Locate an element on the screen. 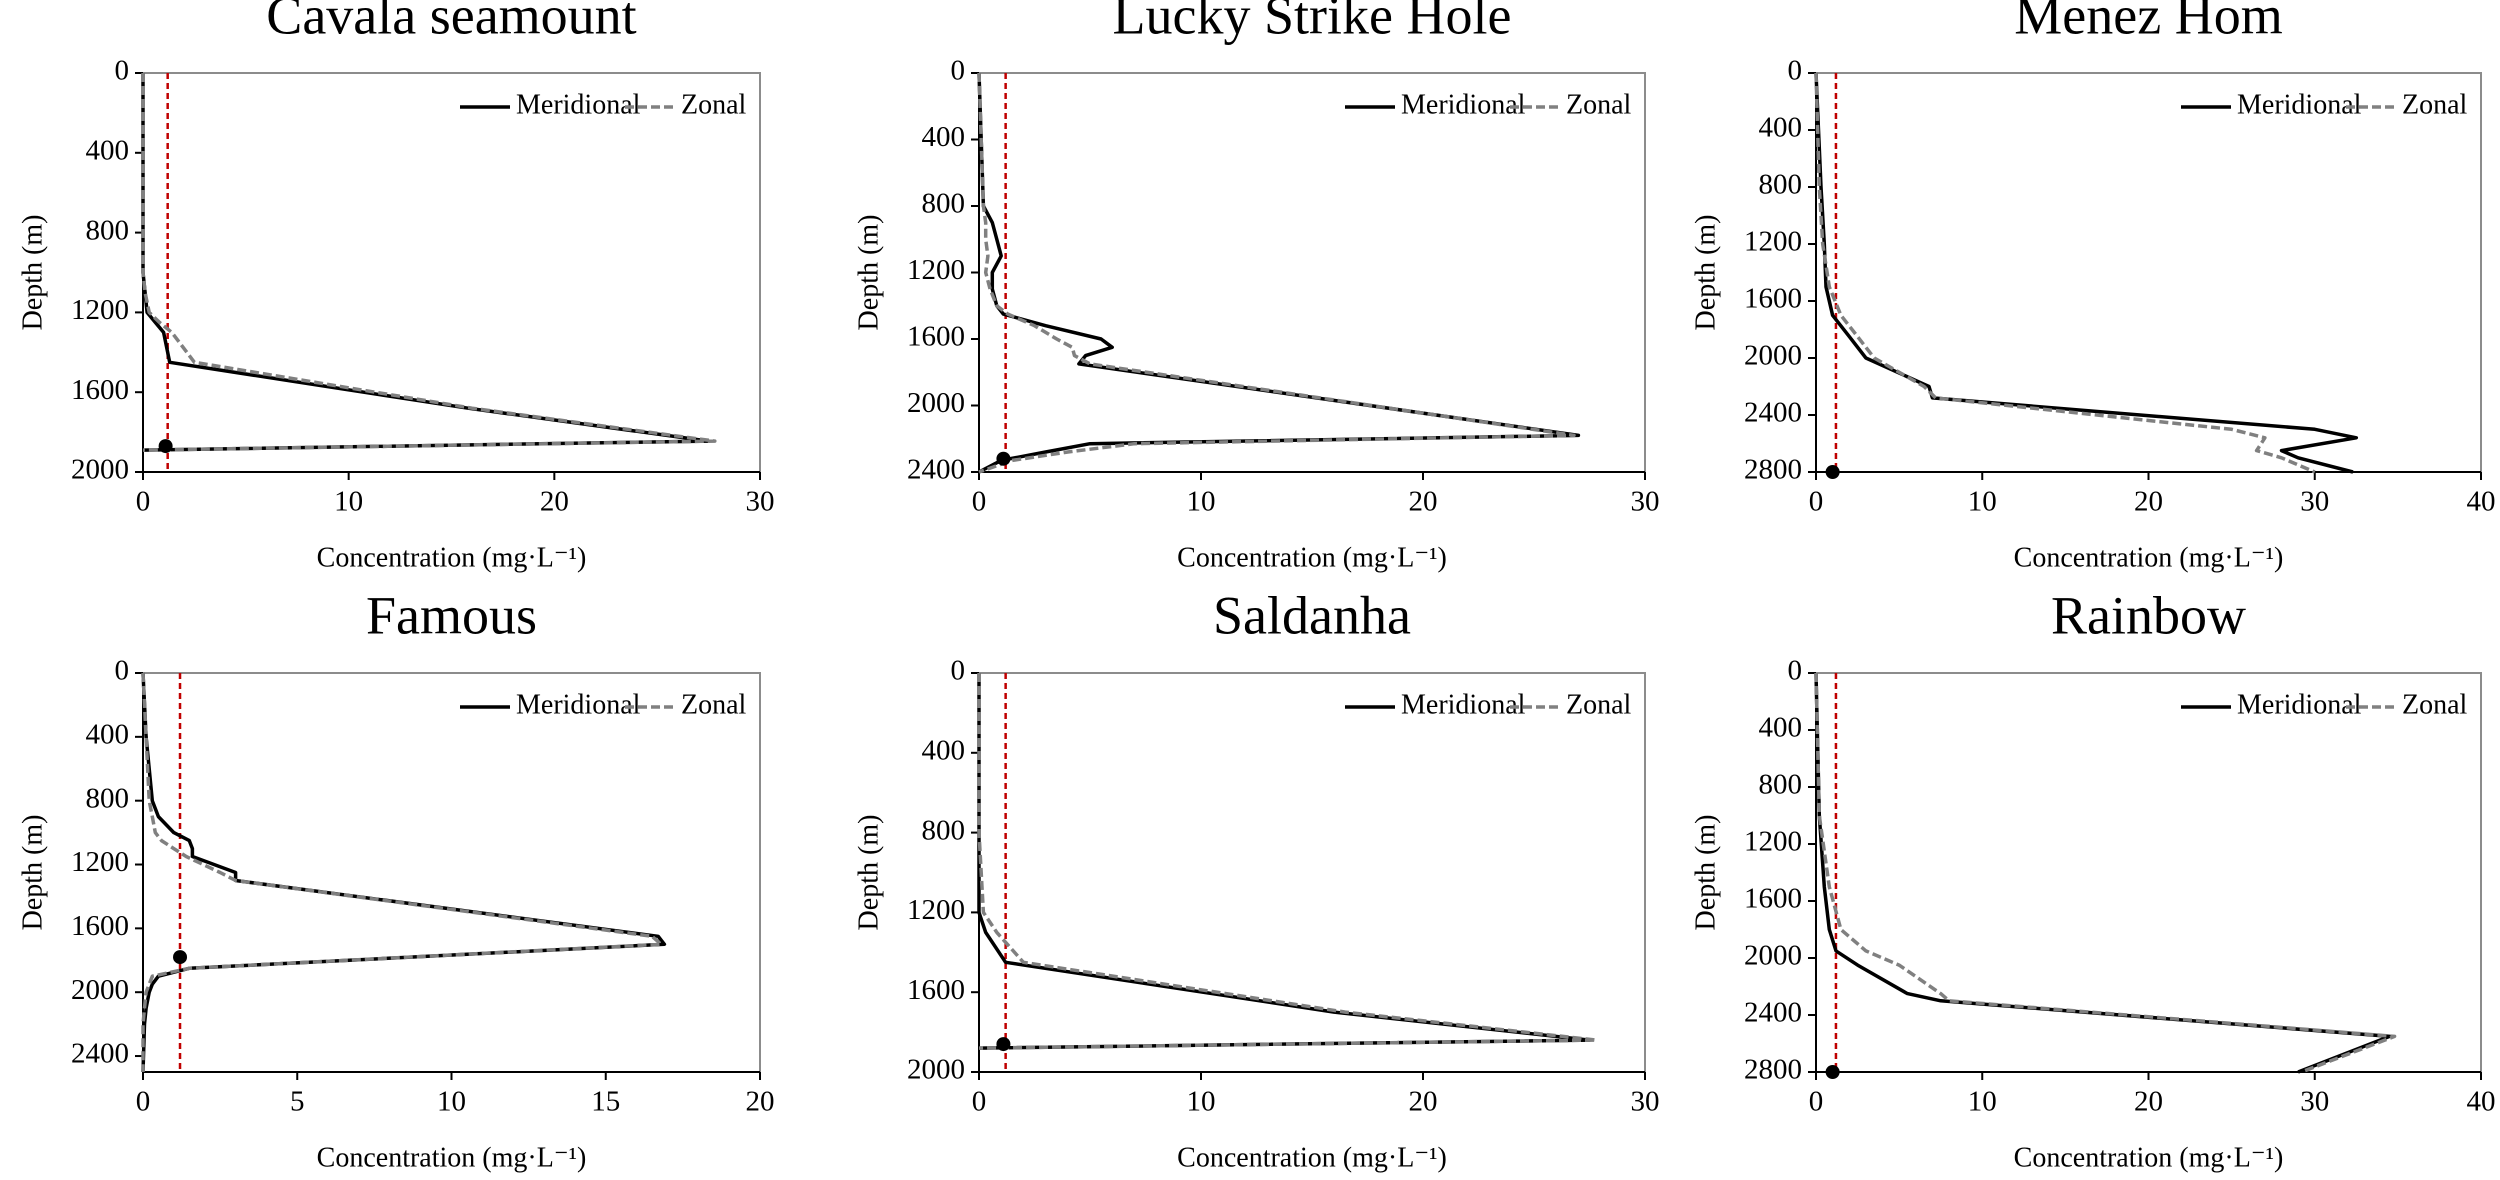 The image size is (2500, 1180). subplot-title: Saldanha is located at coordinates (1312, 615).